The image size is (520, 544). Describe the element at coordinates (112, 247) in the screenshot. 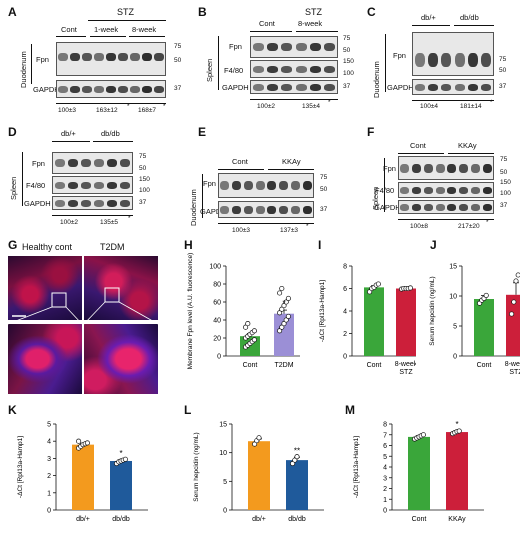

I see `panel-g-title-2: T2DM` at that location.